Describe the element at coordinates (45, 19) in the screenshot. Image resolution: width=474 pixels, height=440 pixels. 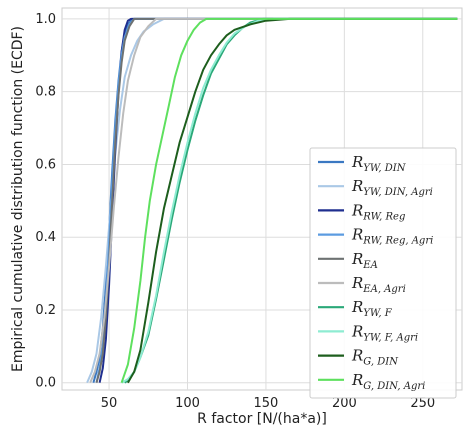
I see `y-tick-label: 1.0` at that location.